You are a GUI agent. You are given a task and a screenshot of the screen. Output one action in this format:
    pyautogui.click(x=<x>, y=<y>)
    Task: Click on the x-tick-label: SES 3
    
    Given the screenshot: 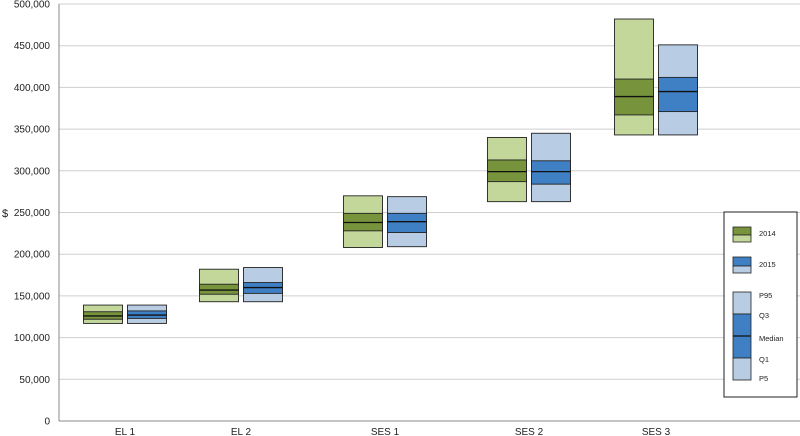 What is the action you would take?
    pyautogui.click(x=656, y=431)
    